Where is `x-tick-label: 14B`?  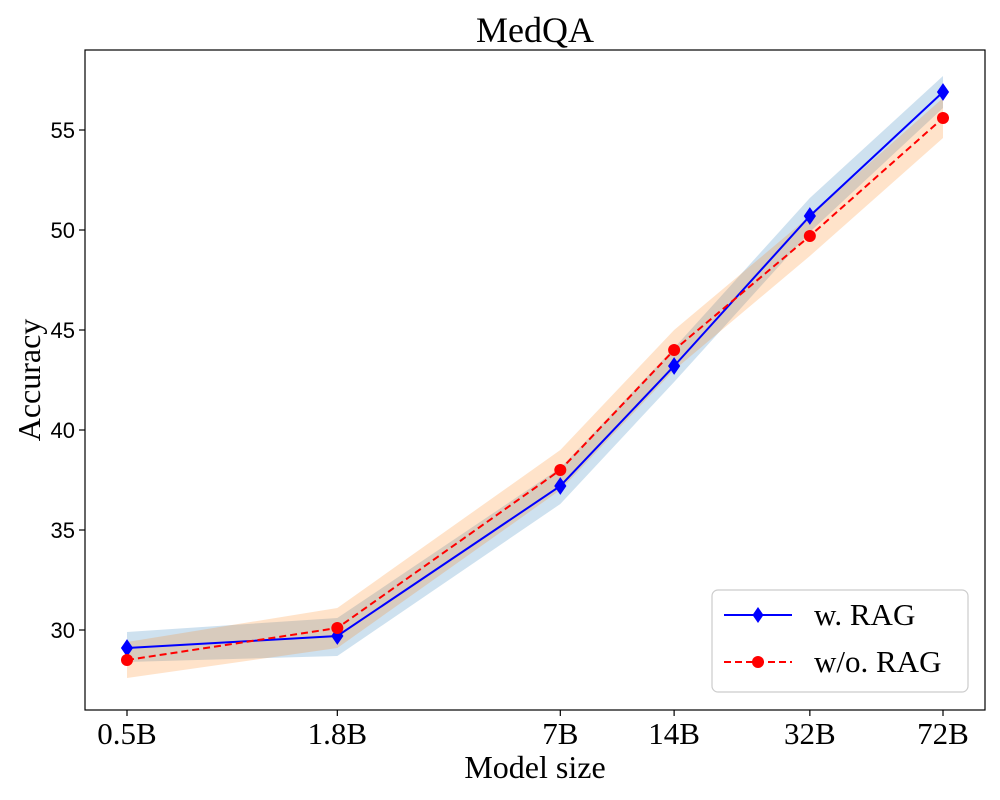
x-tick-label: 14B is located at coordinates (674, 733).